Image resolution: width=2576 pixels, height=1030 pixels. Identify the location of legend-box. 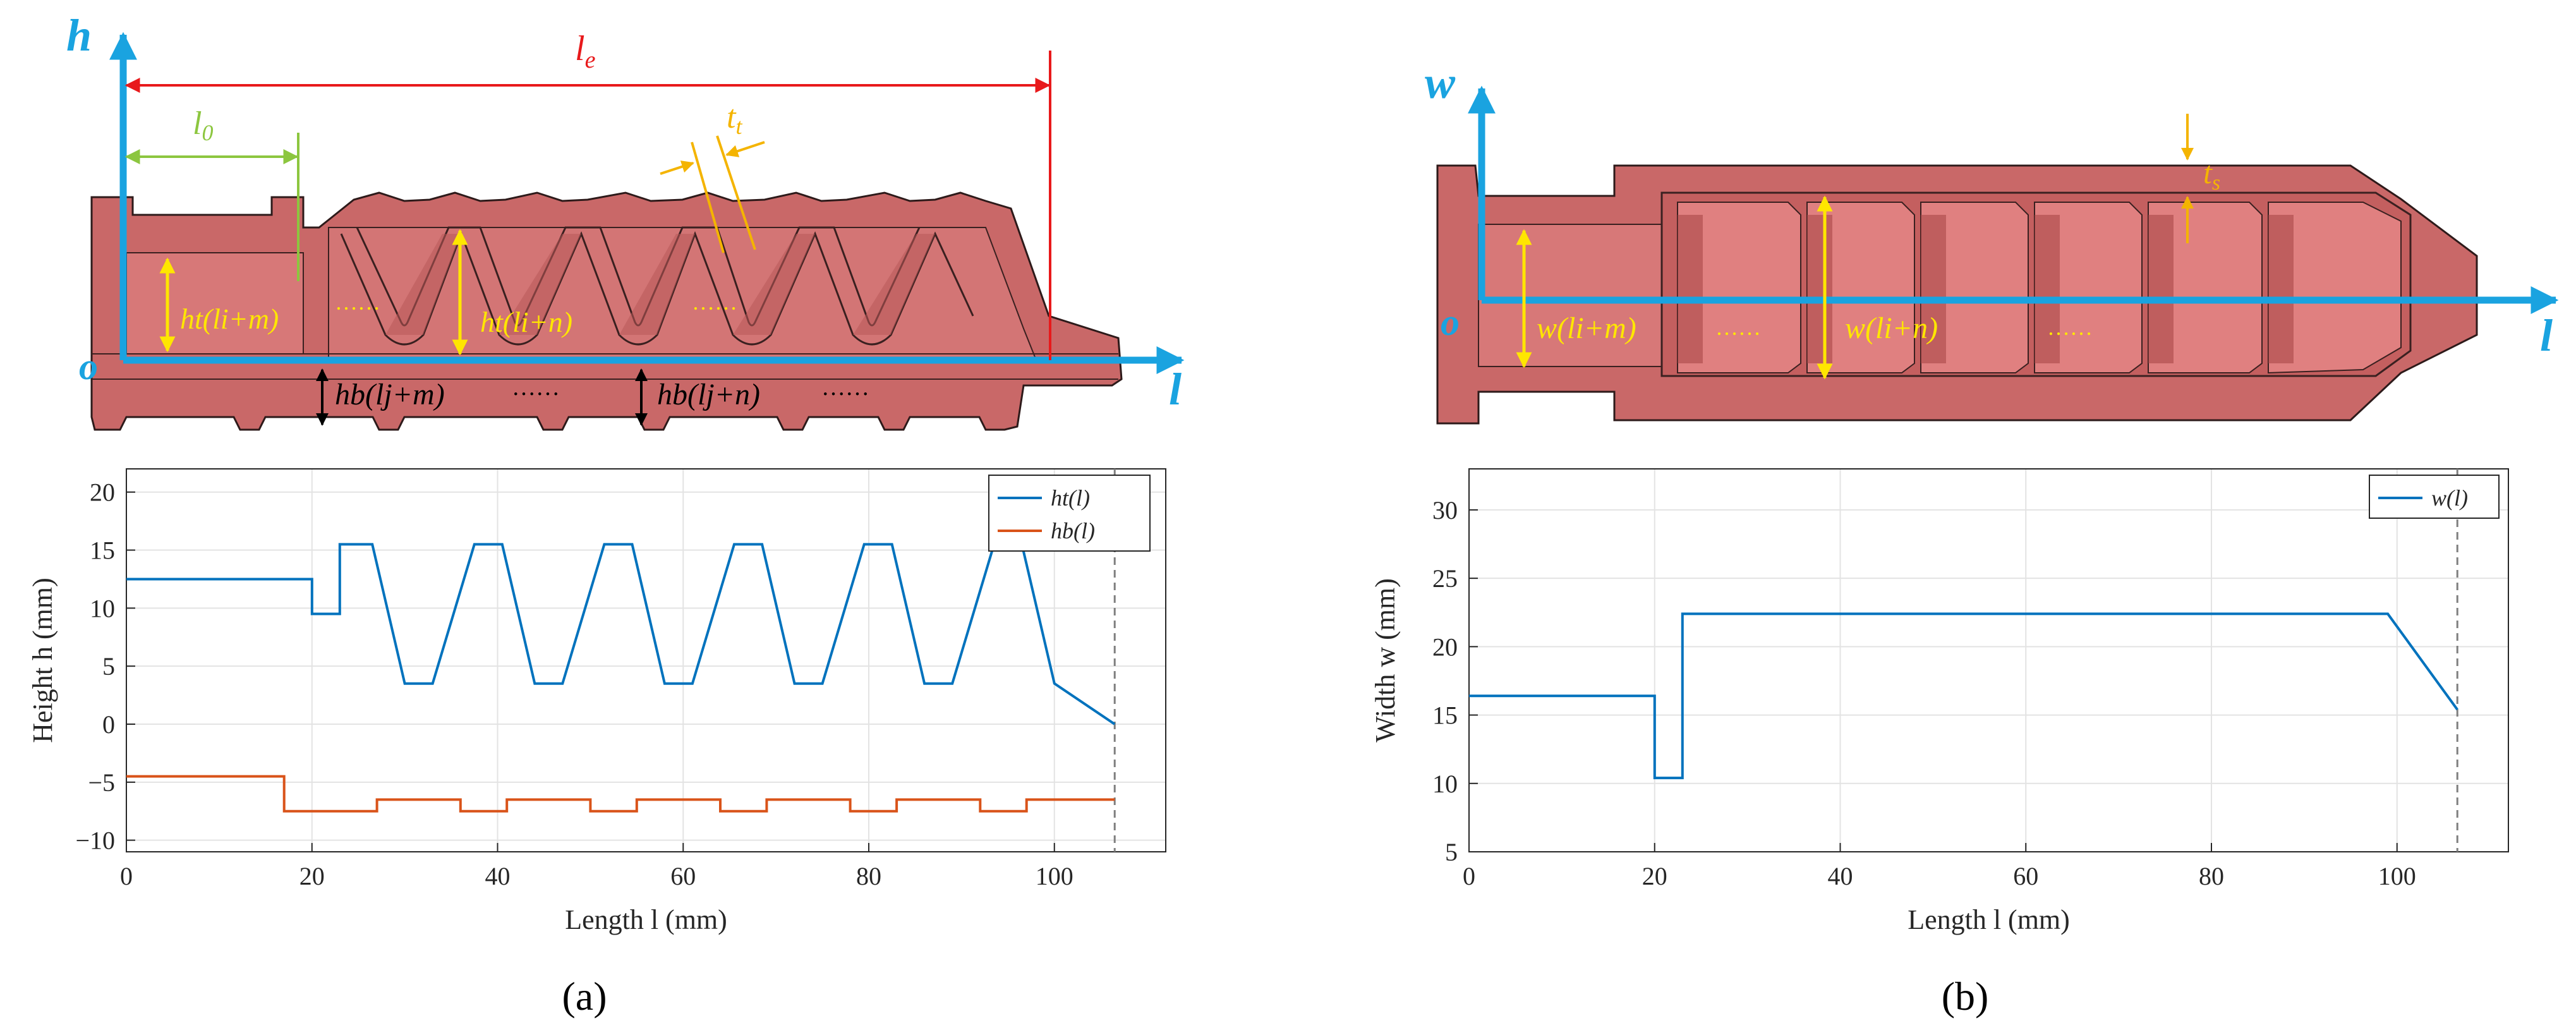
(1069, 513).